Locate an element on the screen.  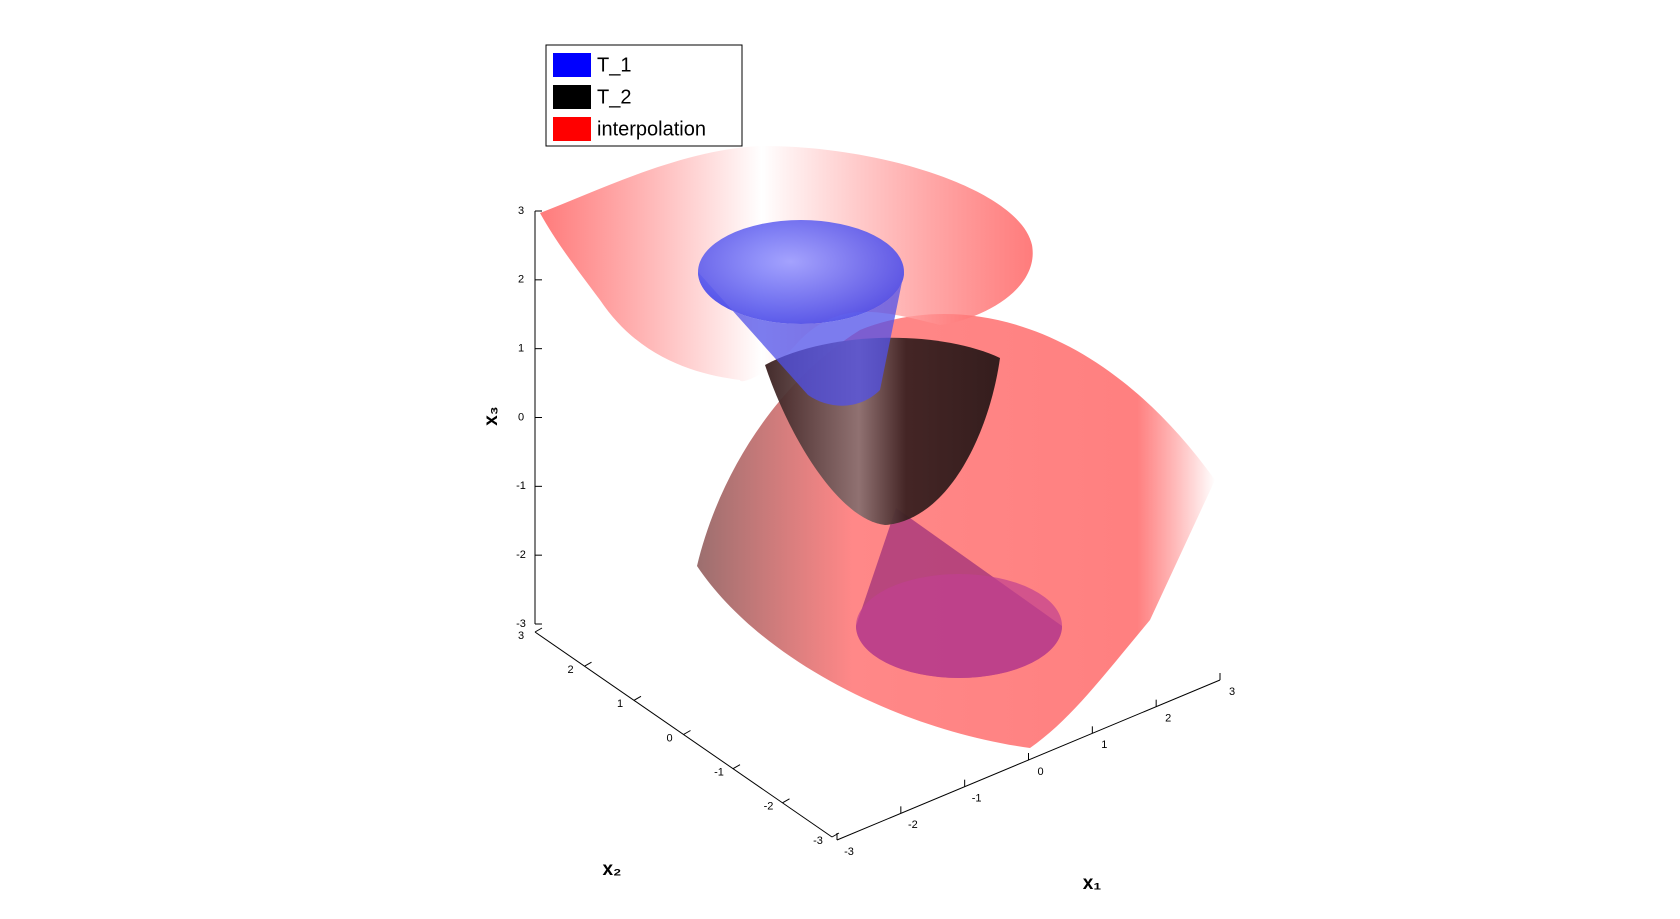
y-tick-label: -3 is located at coordinates (818, 841).